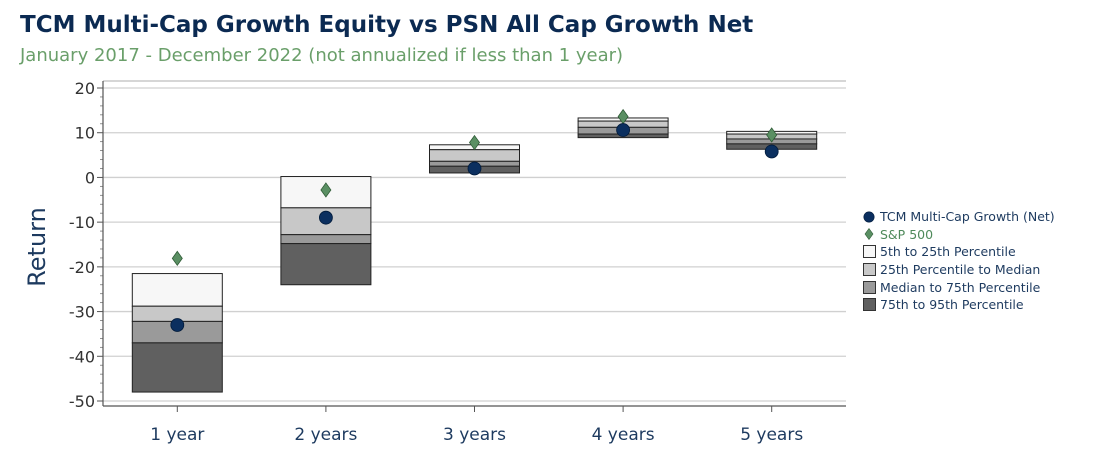 Image resolution: width=1100 pixels, height=461 pixels. Describe the element at coordinates (90, 177) in the screenshot. I see `y-tick-label: 0` at that location.